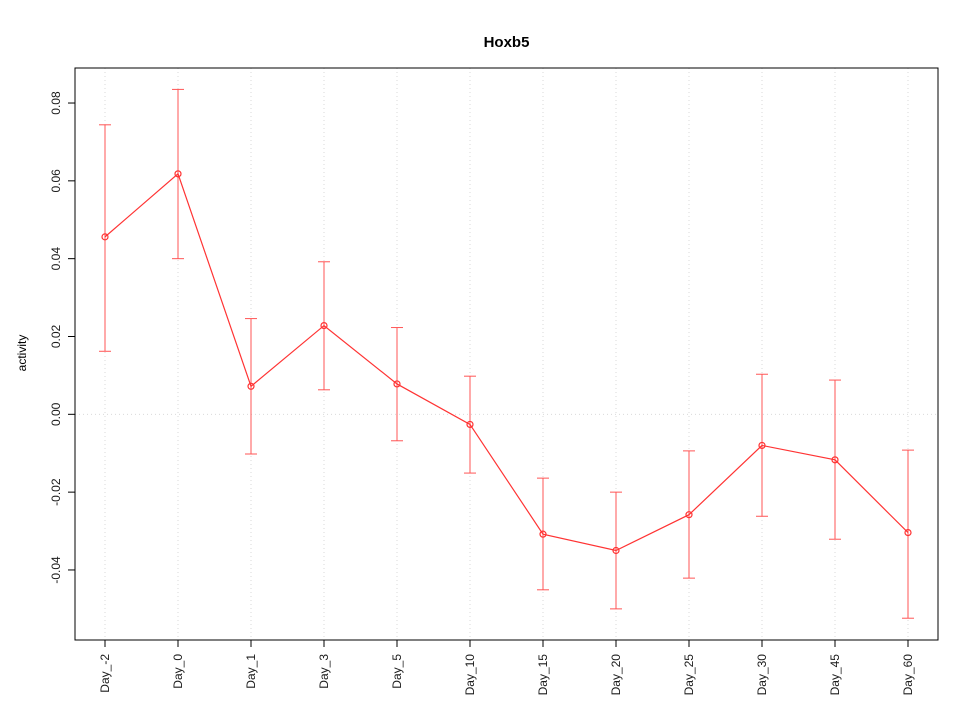  I want to click on svg-text: Day_-2, so click(105, 673).